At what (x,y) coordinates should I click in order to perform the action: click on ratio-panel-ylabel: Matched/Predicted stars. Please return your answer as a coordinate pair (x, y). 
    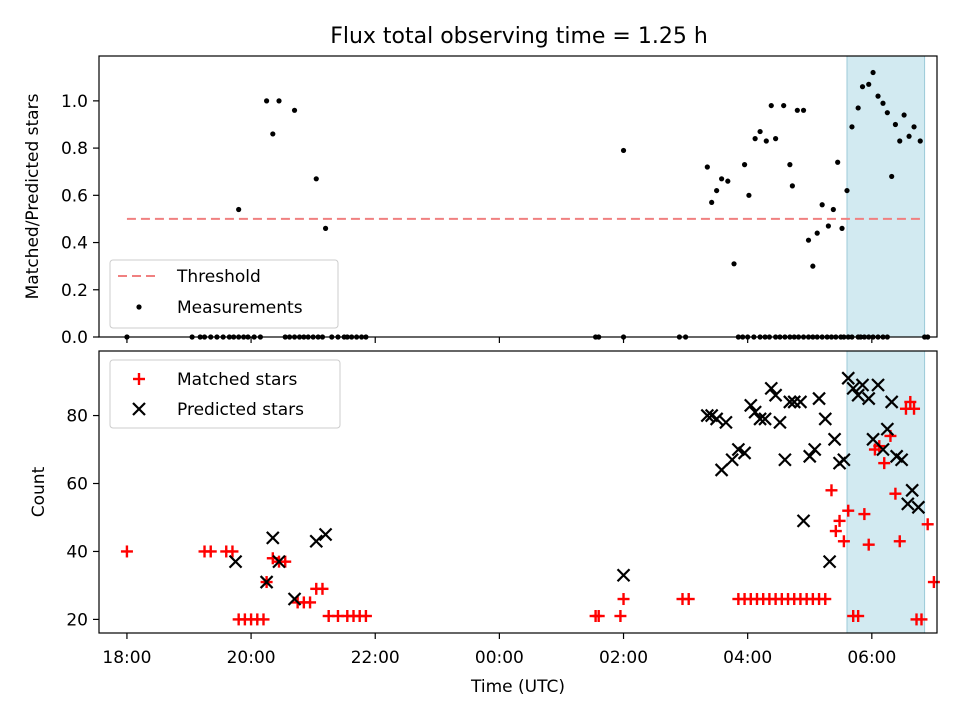
    Looking at the image, I should click on (33, 196).